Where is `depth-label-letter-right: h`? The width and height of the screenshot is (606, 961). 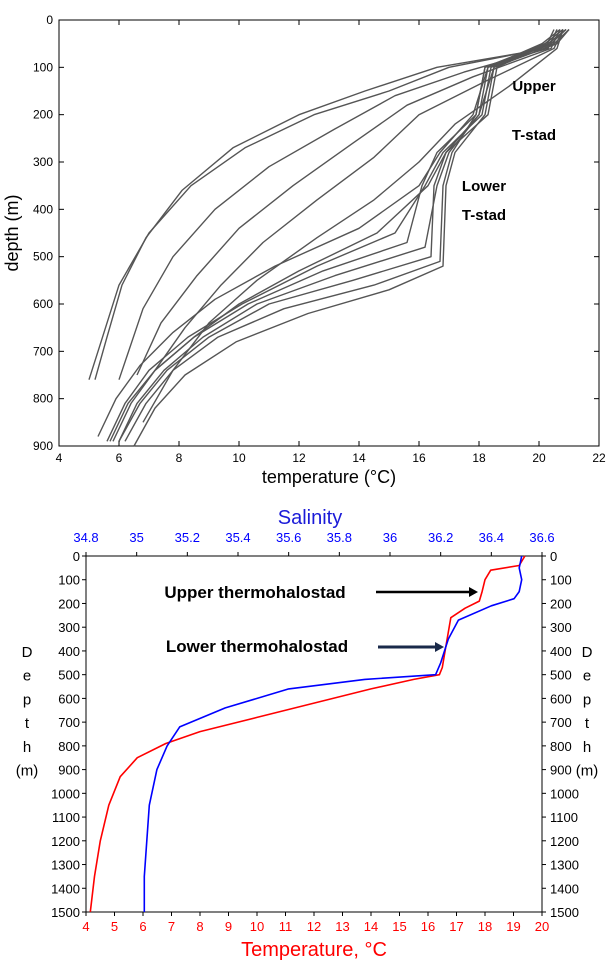
depth-label-letter-right: h is located at coordinates (587, 747).